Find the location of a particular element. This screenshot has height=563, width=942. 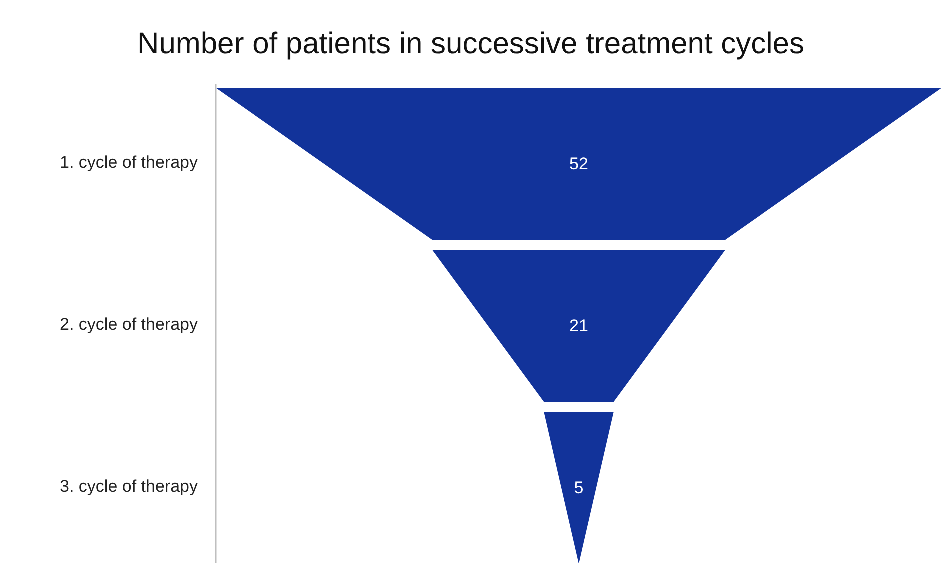

data-label: 5 is located at coordinates (579, 488).